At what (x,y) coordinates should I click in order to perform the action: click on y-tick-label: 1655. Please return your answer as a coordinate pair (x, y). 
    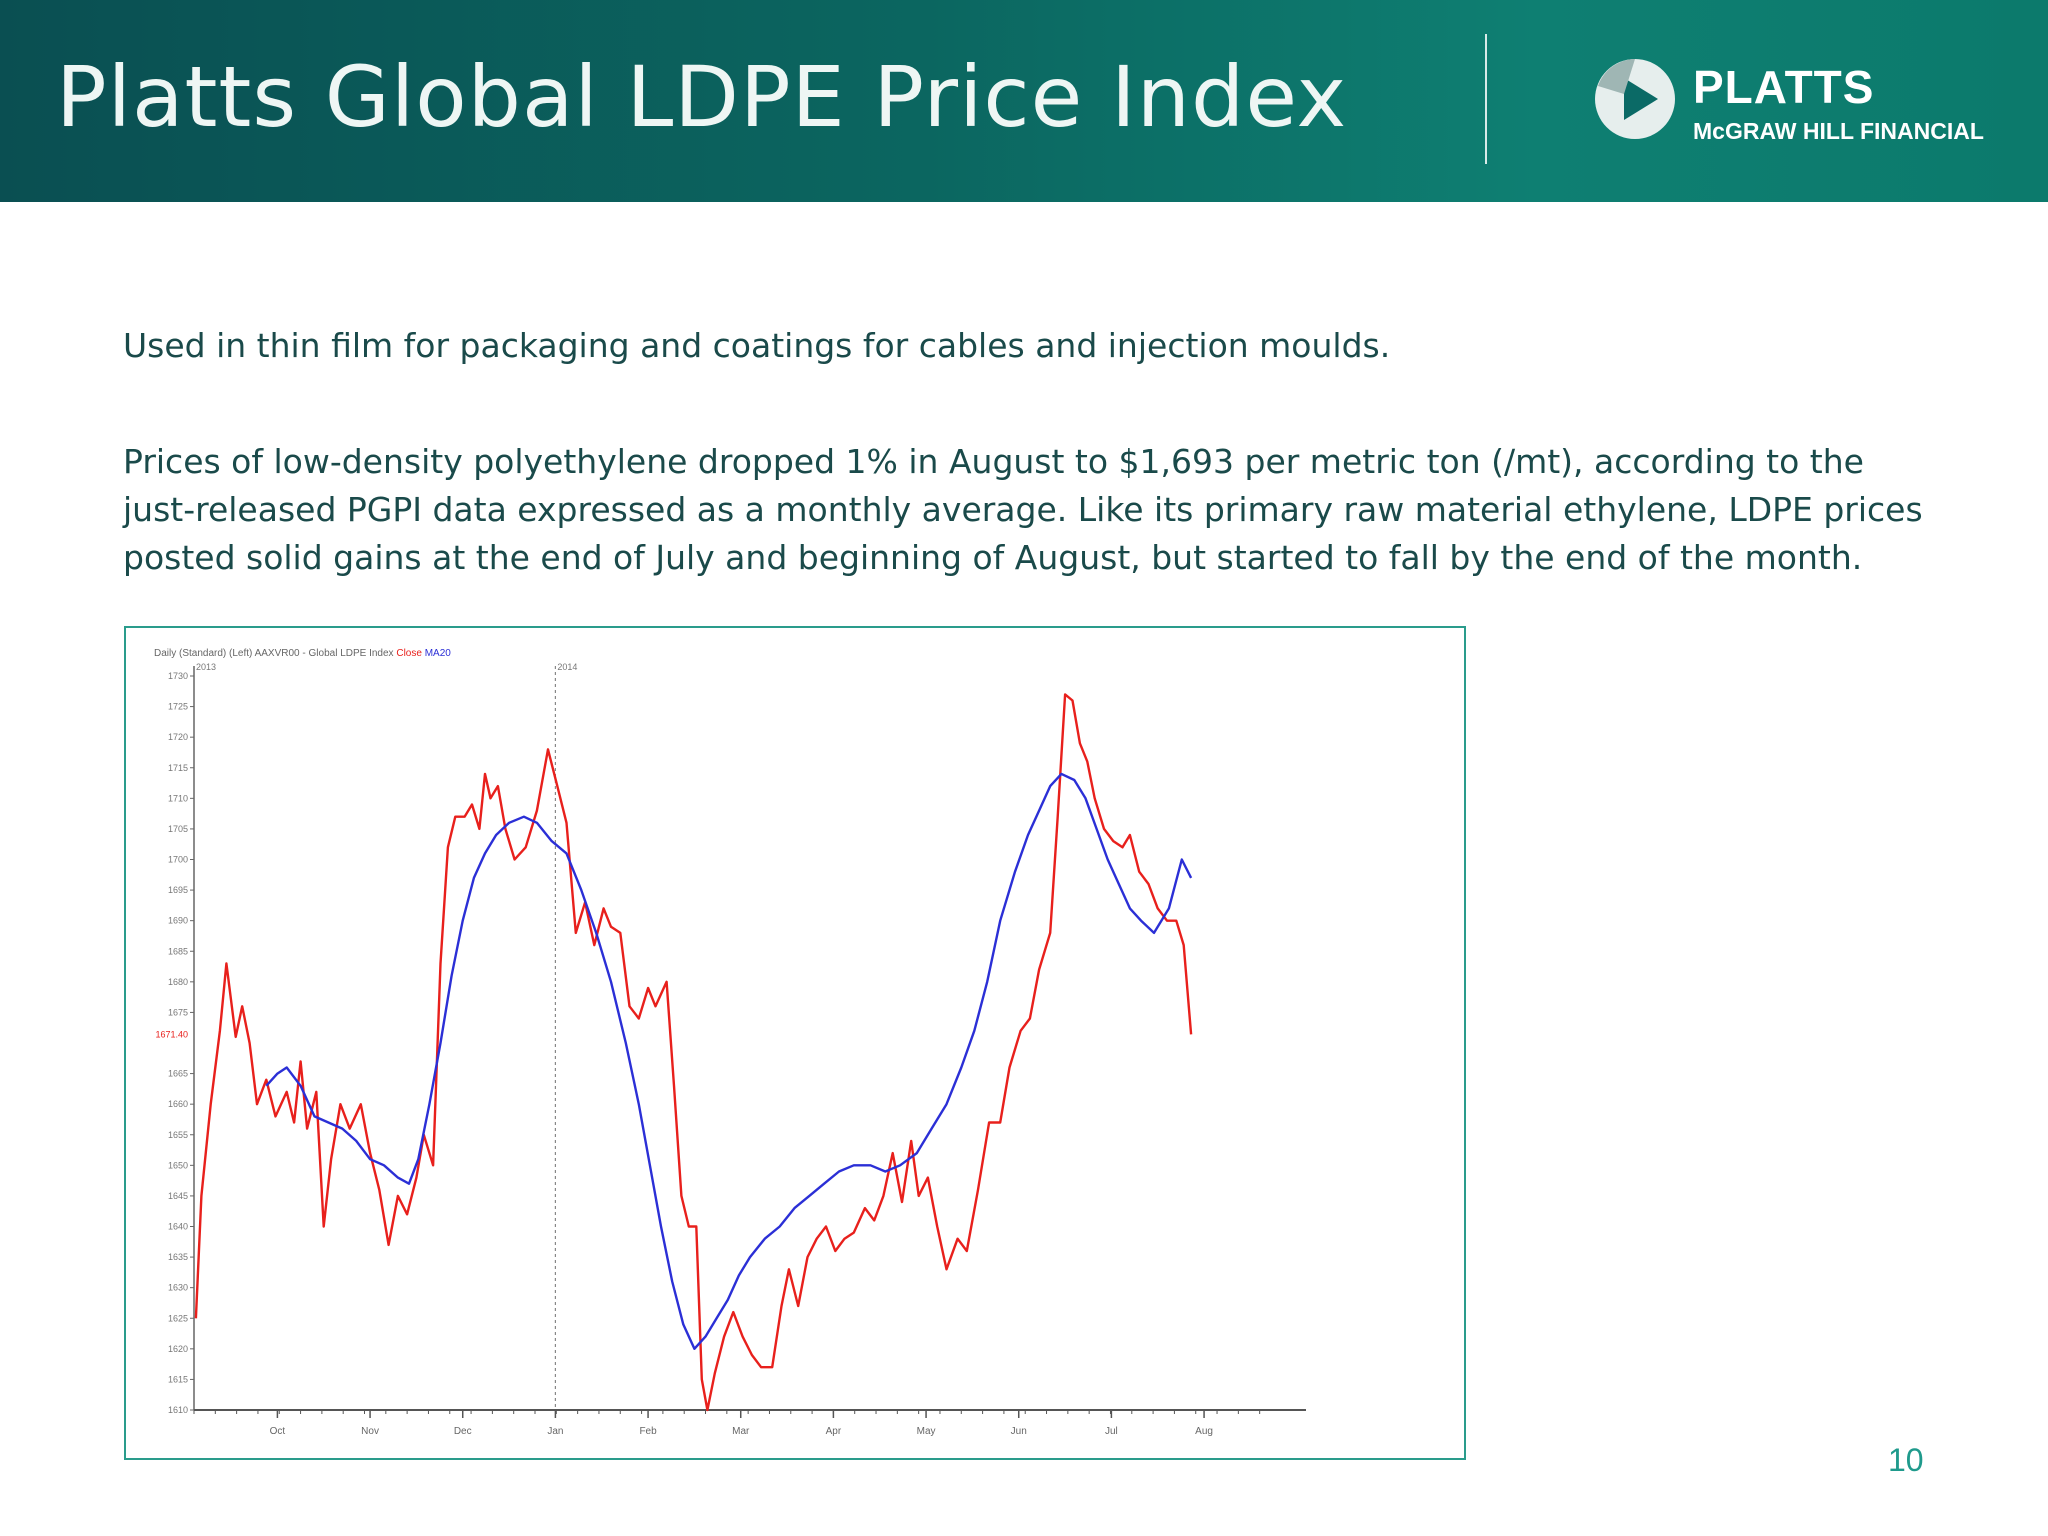
    Looking at the image, I should click on (178, 1135).